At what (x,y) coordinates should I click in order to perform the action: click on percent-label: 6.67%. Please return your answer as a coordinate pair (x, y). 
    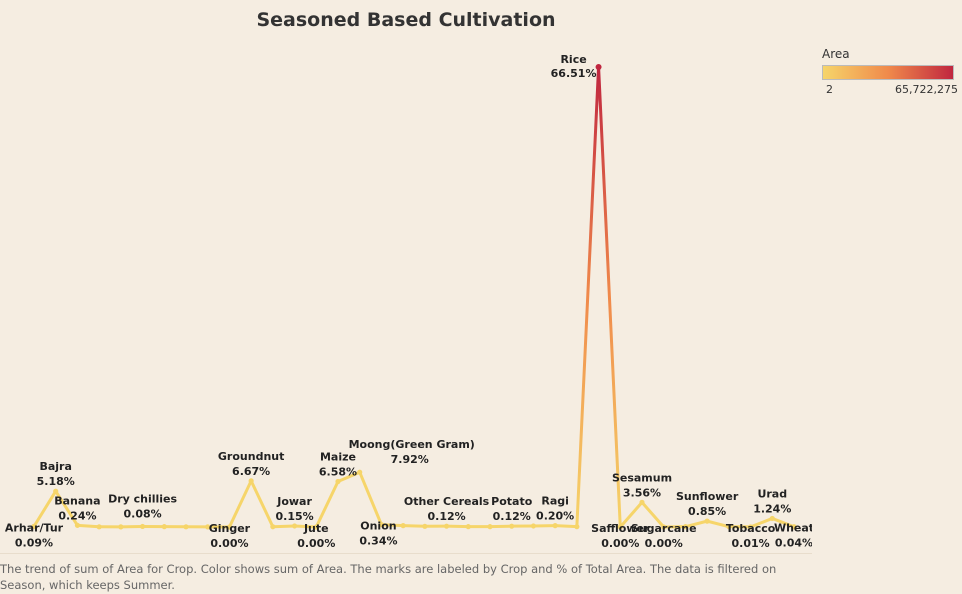
    Looking at the image, I should click on (251, 471).